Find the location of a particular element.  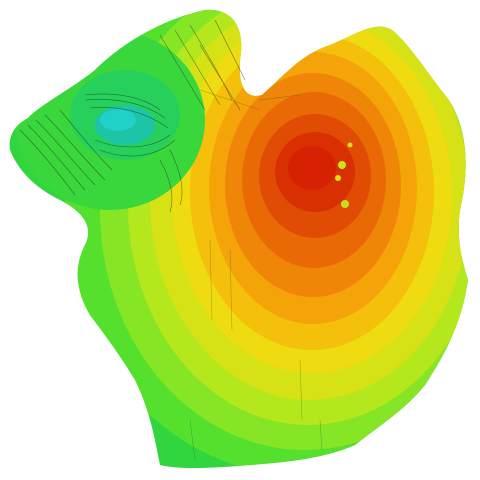

cyan-hollow-core is located at coordinates (118, 120).